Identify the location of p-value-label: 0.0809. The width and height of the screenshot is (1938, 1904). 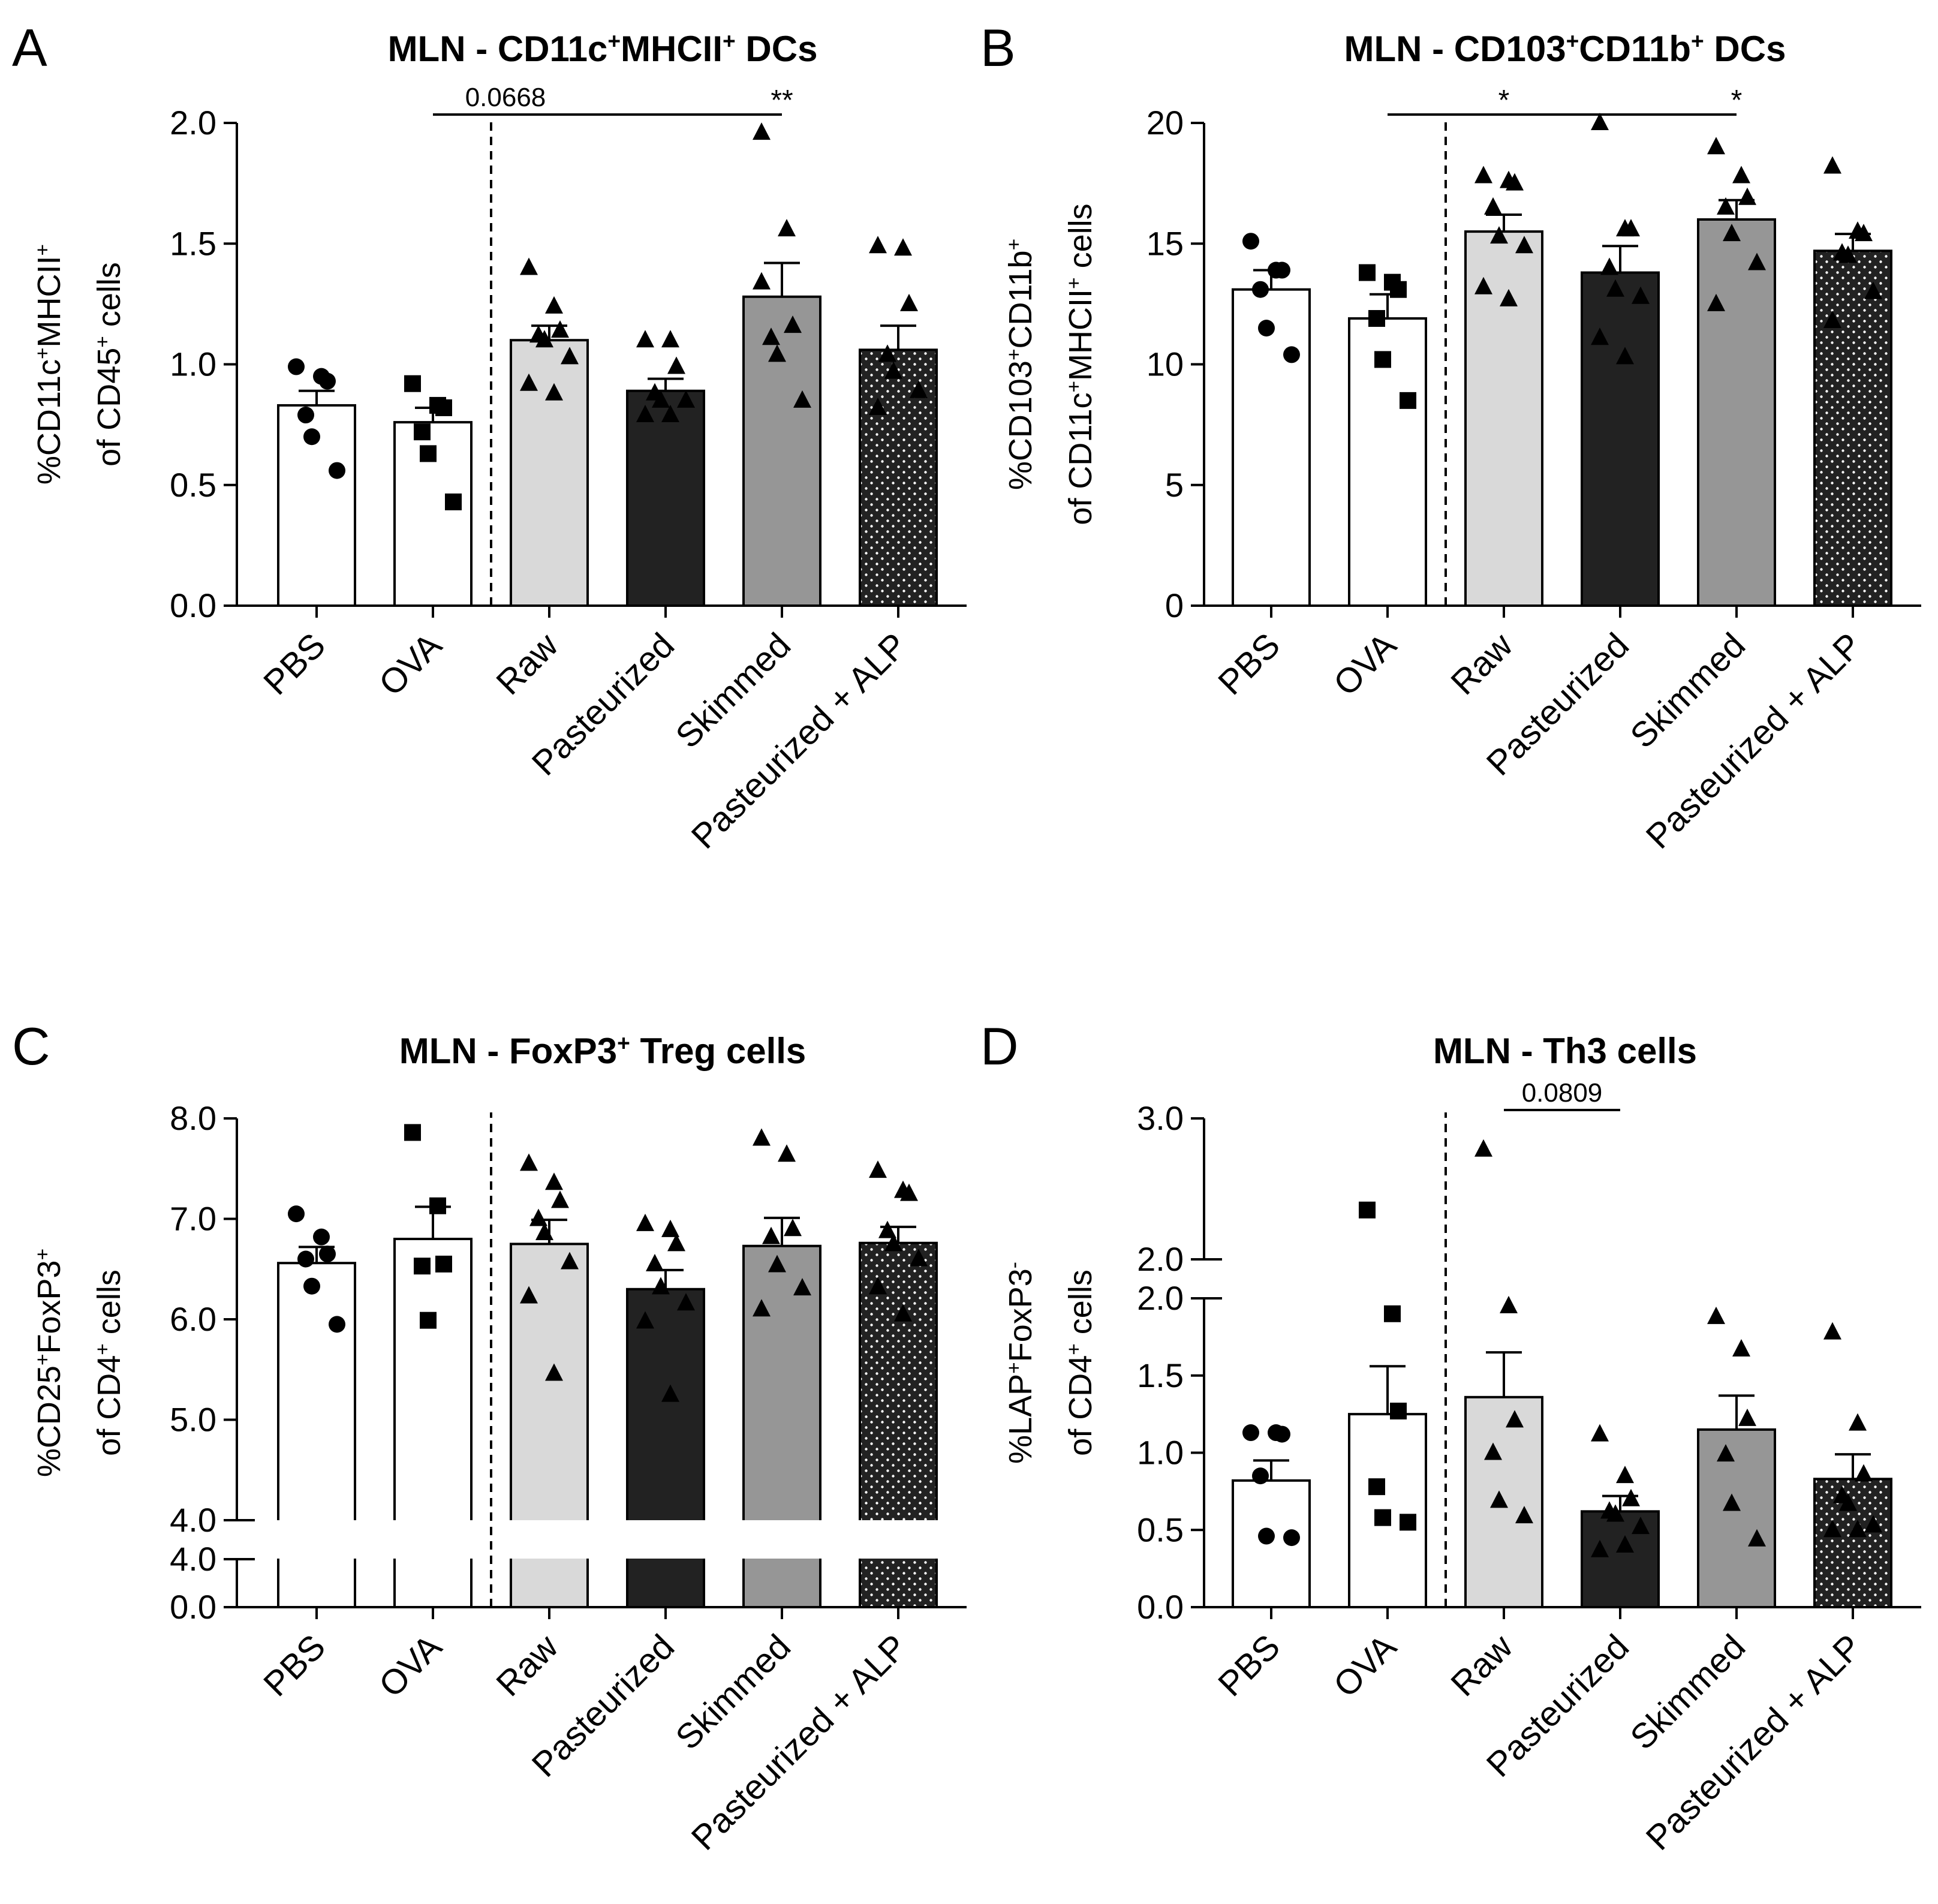
(1563, 1093).